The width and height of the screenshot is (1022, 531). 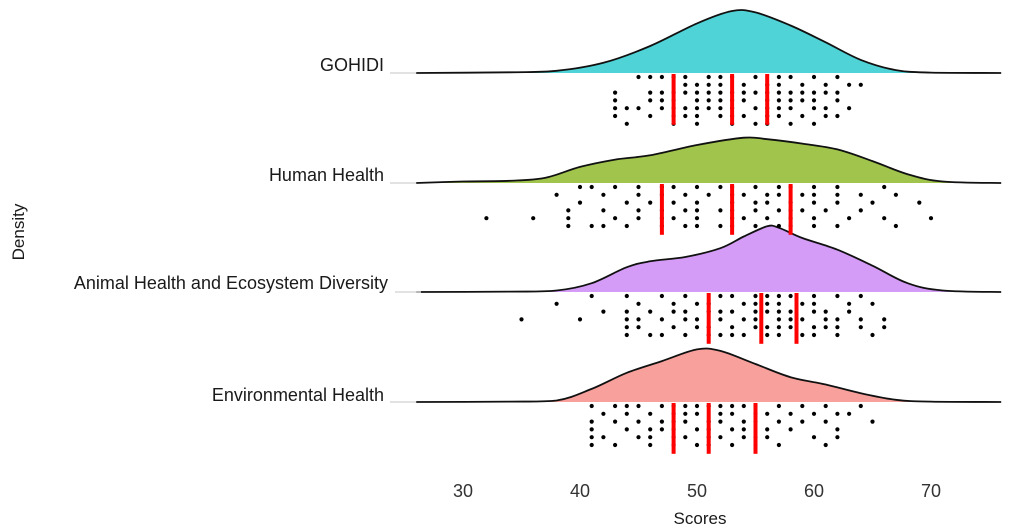 I want to click on x-tick-label: 30, so click(x=463, y=491).